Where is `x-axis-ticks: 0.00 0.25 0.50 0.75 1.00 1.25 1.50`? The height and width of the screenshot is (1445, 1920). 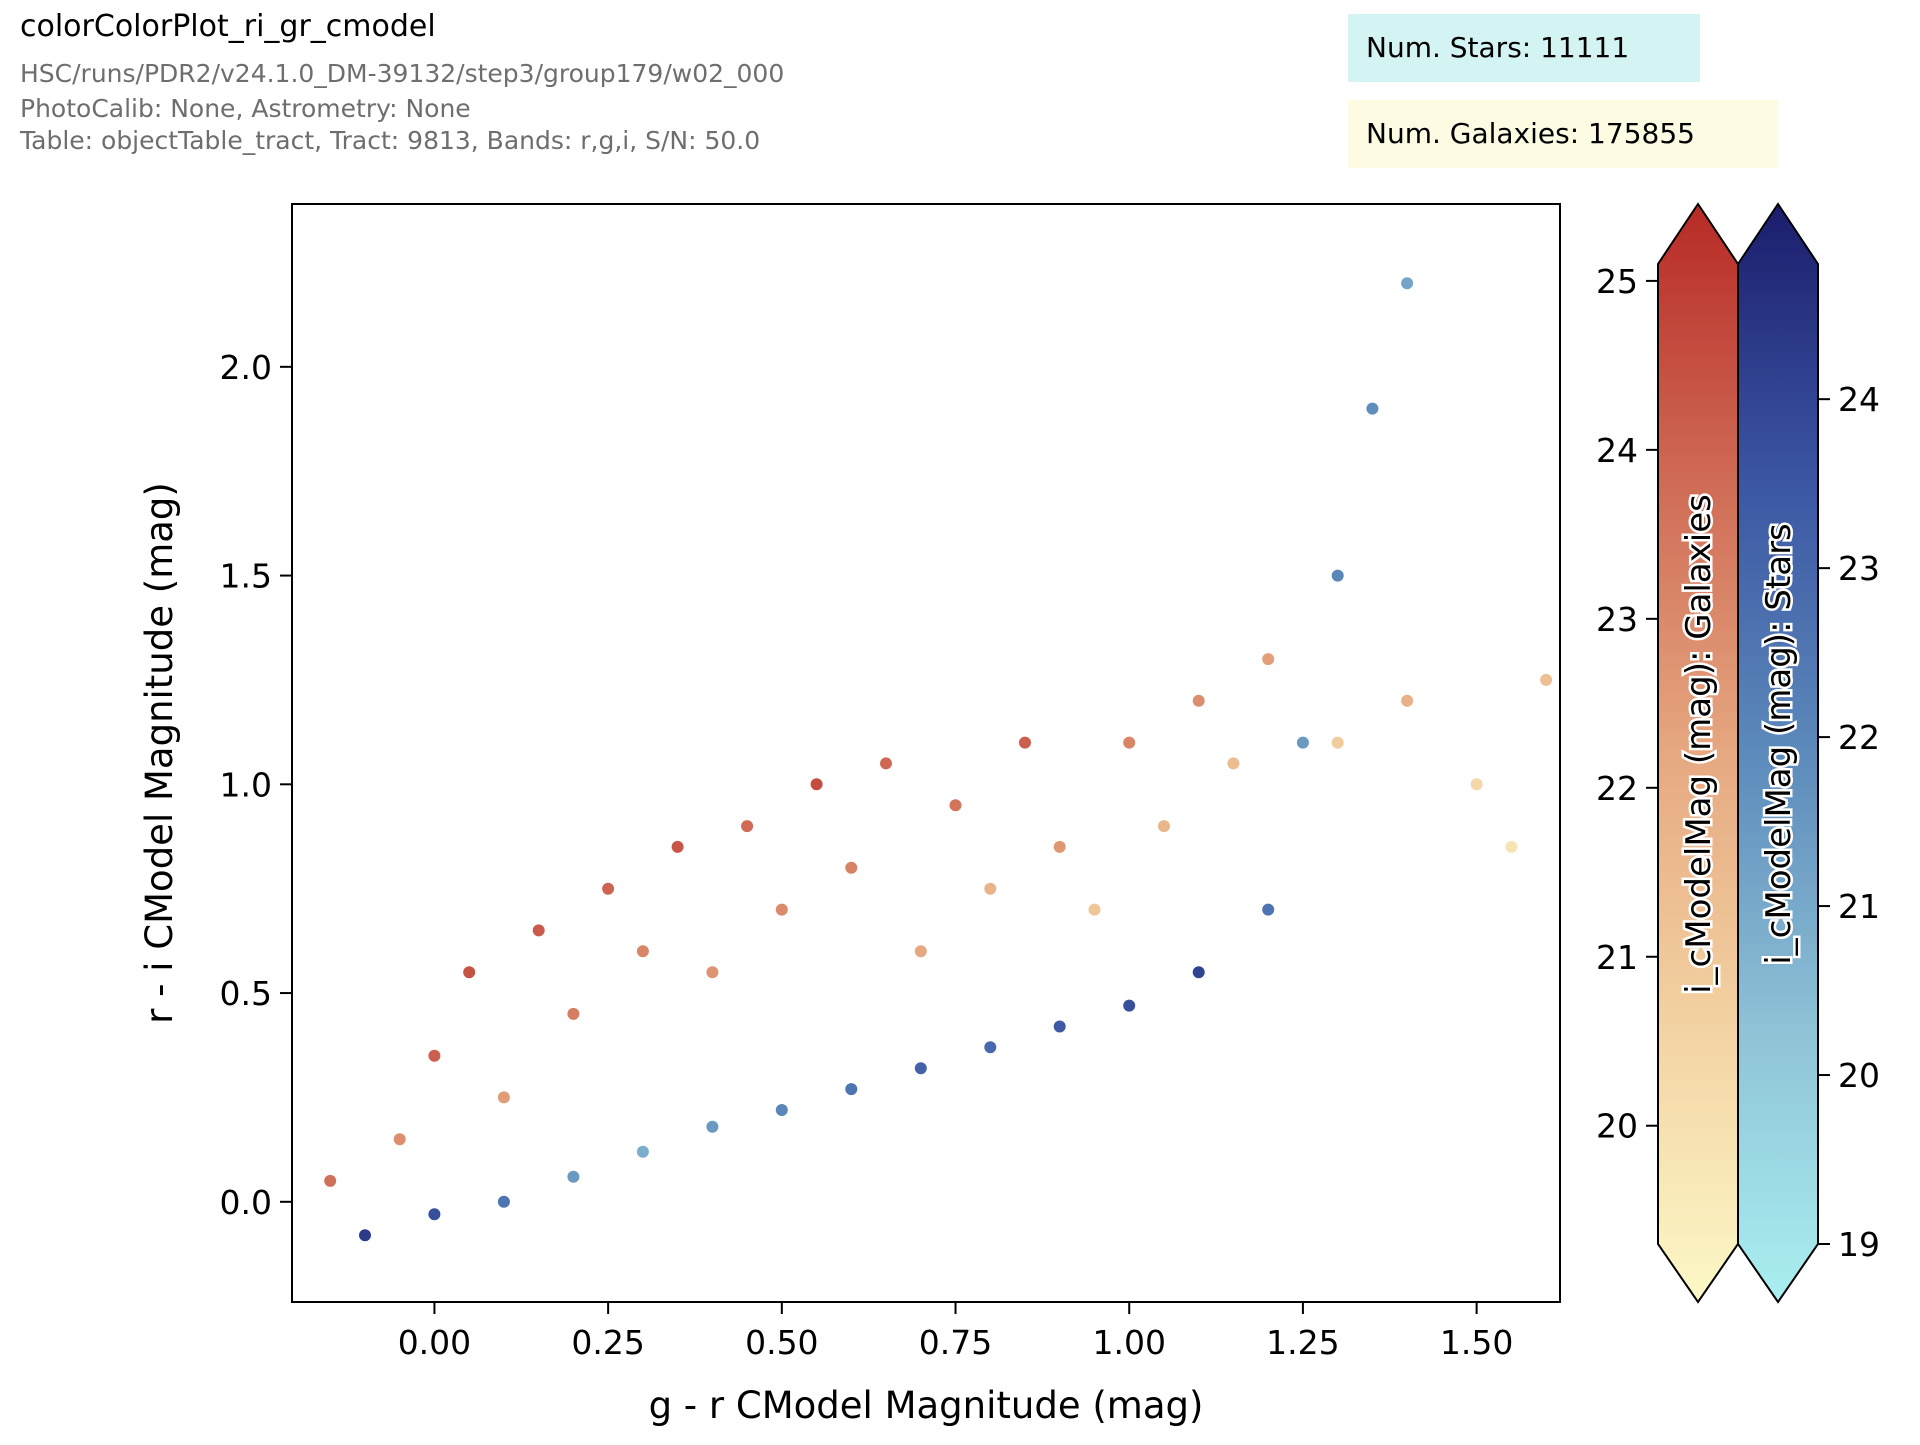
x-axis-ticks: 0.00 0.25 0.50 0.75 1.00 1.25 1.50 is located at coordinates (955, 1332).